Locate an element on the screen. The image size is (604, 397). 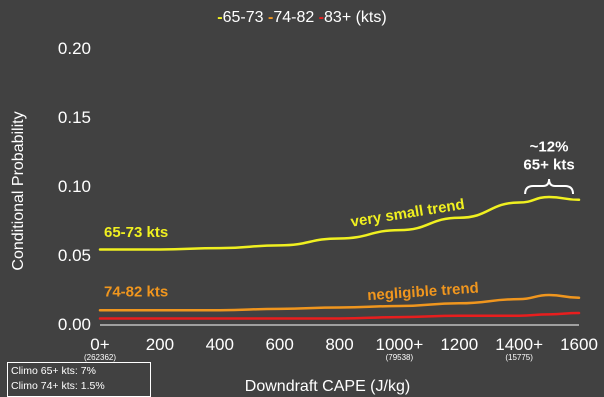
annotation-label: 74-82 kts is located at coordinates (136, 291).